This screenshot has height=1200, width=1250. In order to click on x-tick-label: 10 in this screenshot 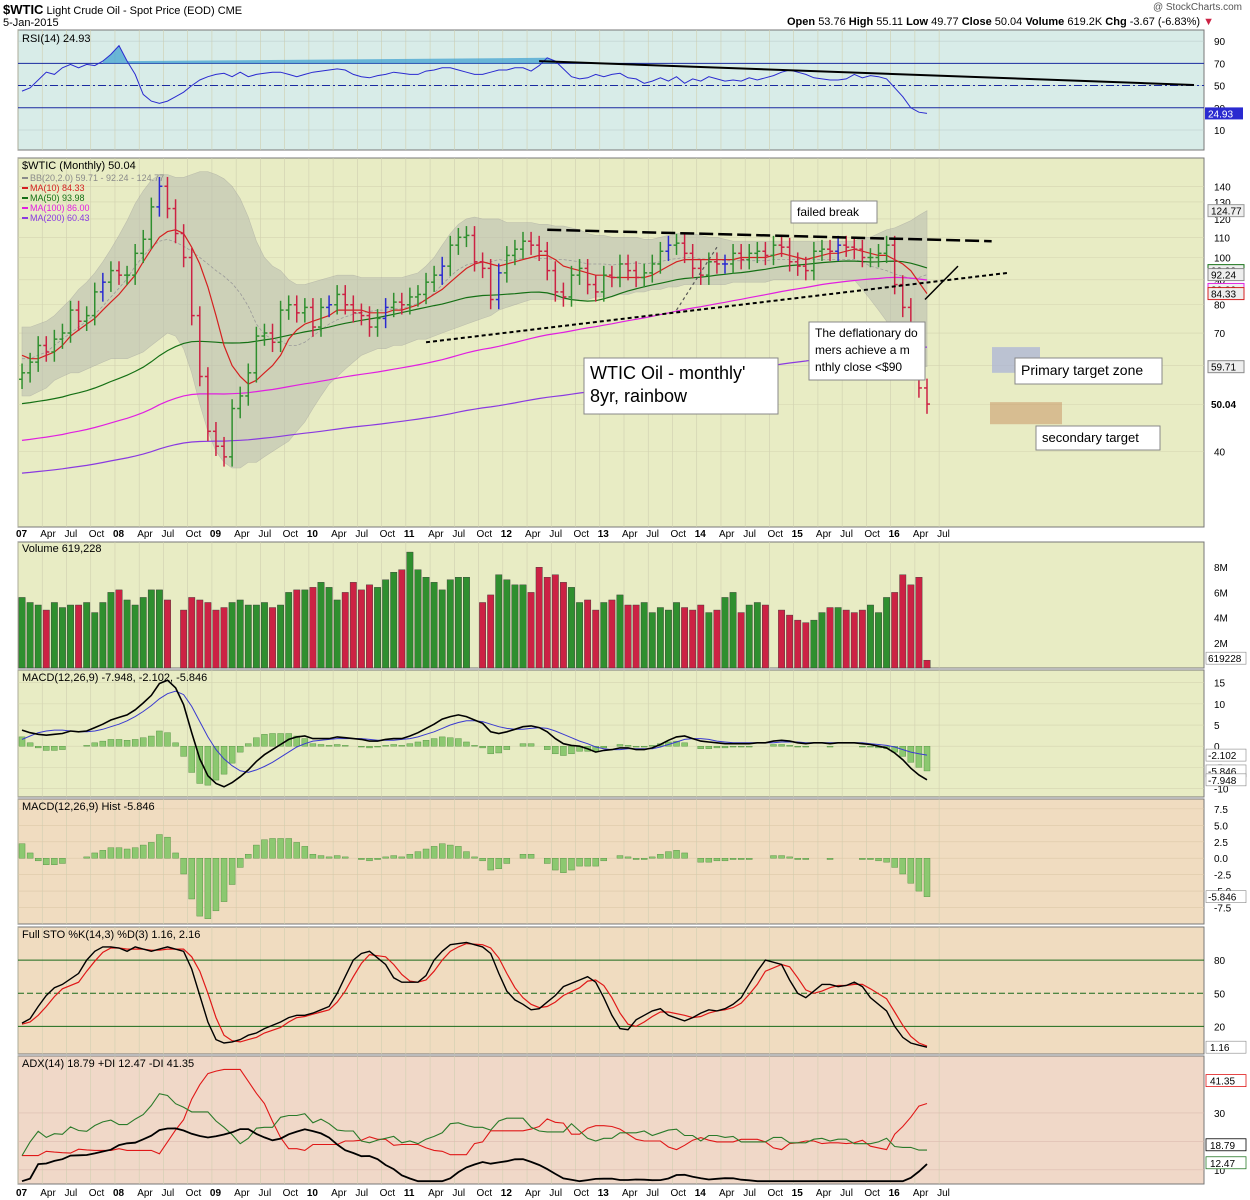, I will do `click(313, 534)`.